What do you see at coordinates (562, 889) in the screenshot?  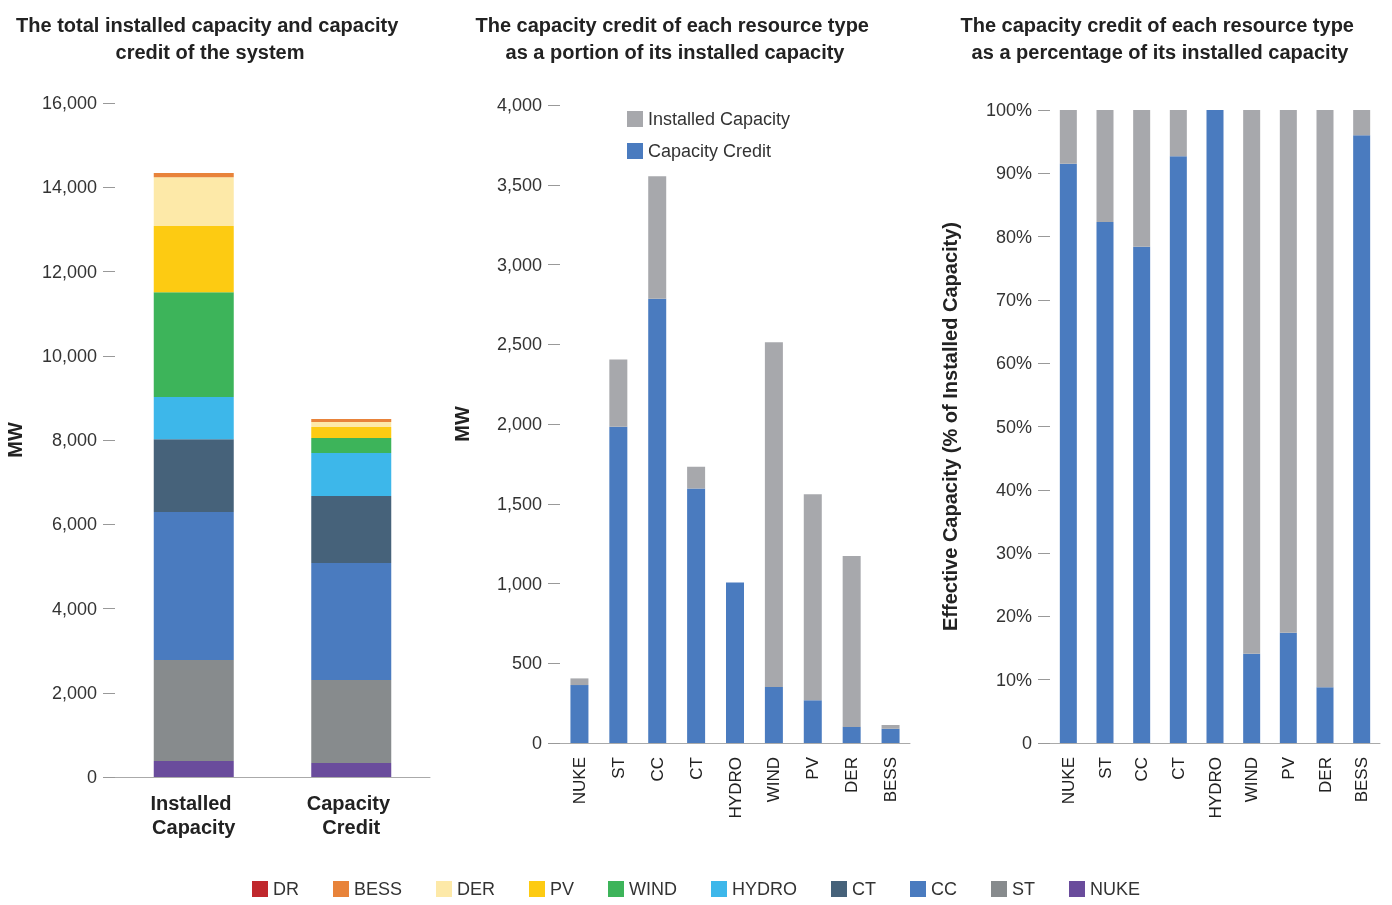 I see `legend-label: PV` at bounding box center [562, 889].